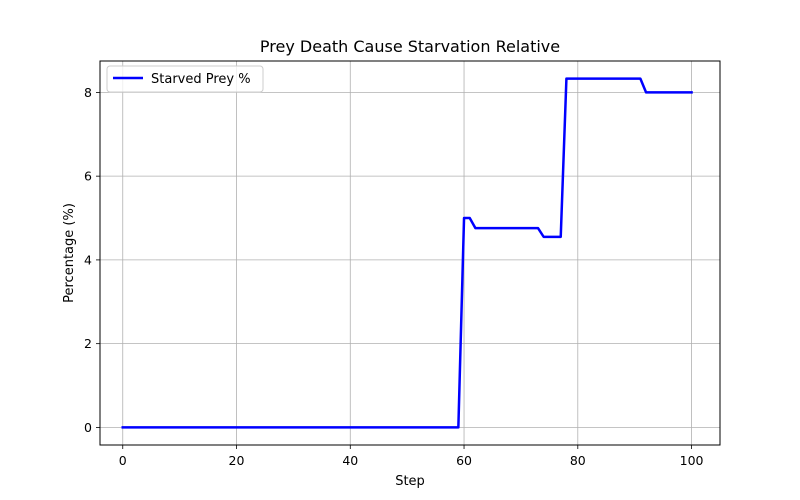  What do you see at coordinates (201, 79) in the screenshot?
I see `legend-label: Starved Prey %` at bounding box center [201, 79].